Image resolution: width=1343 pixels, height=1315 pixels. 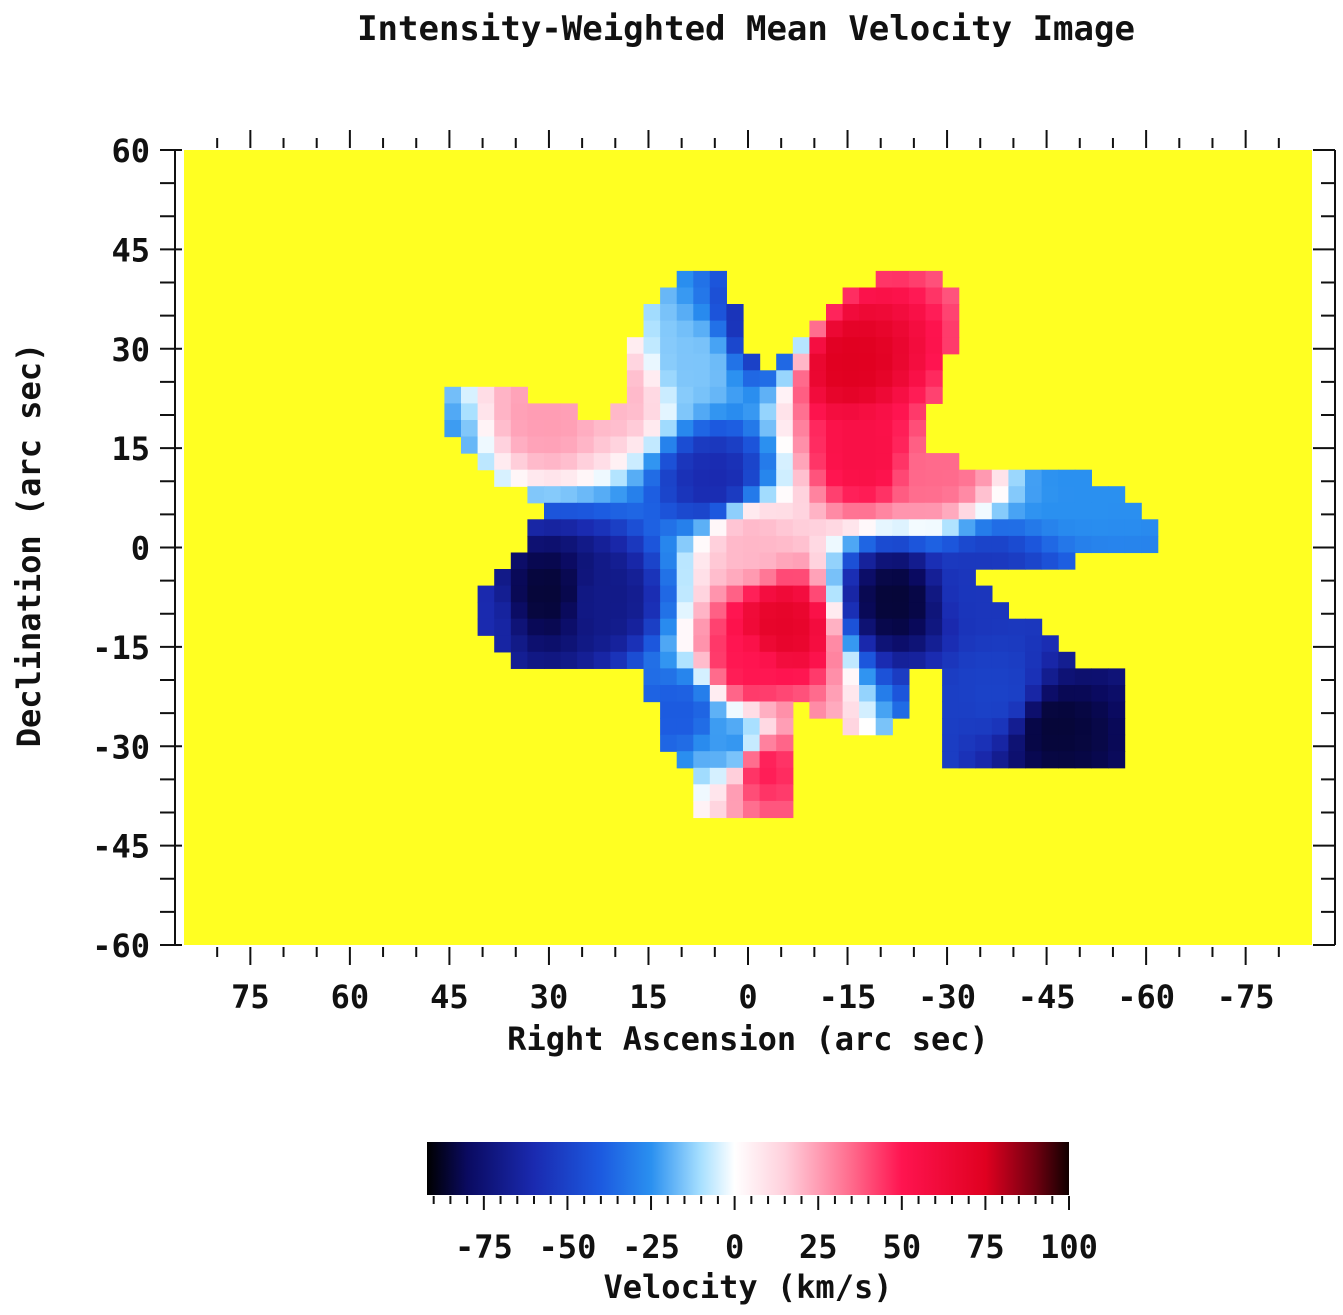 I want to click on x-tick-label: -45, so click(x=1047, y=997).